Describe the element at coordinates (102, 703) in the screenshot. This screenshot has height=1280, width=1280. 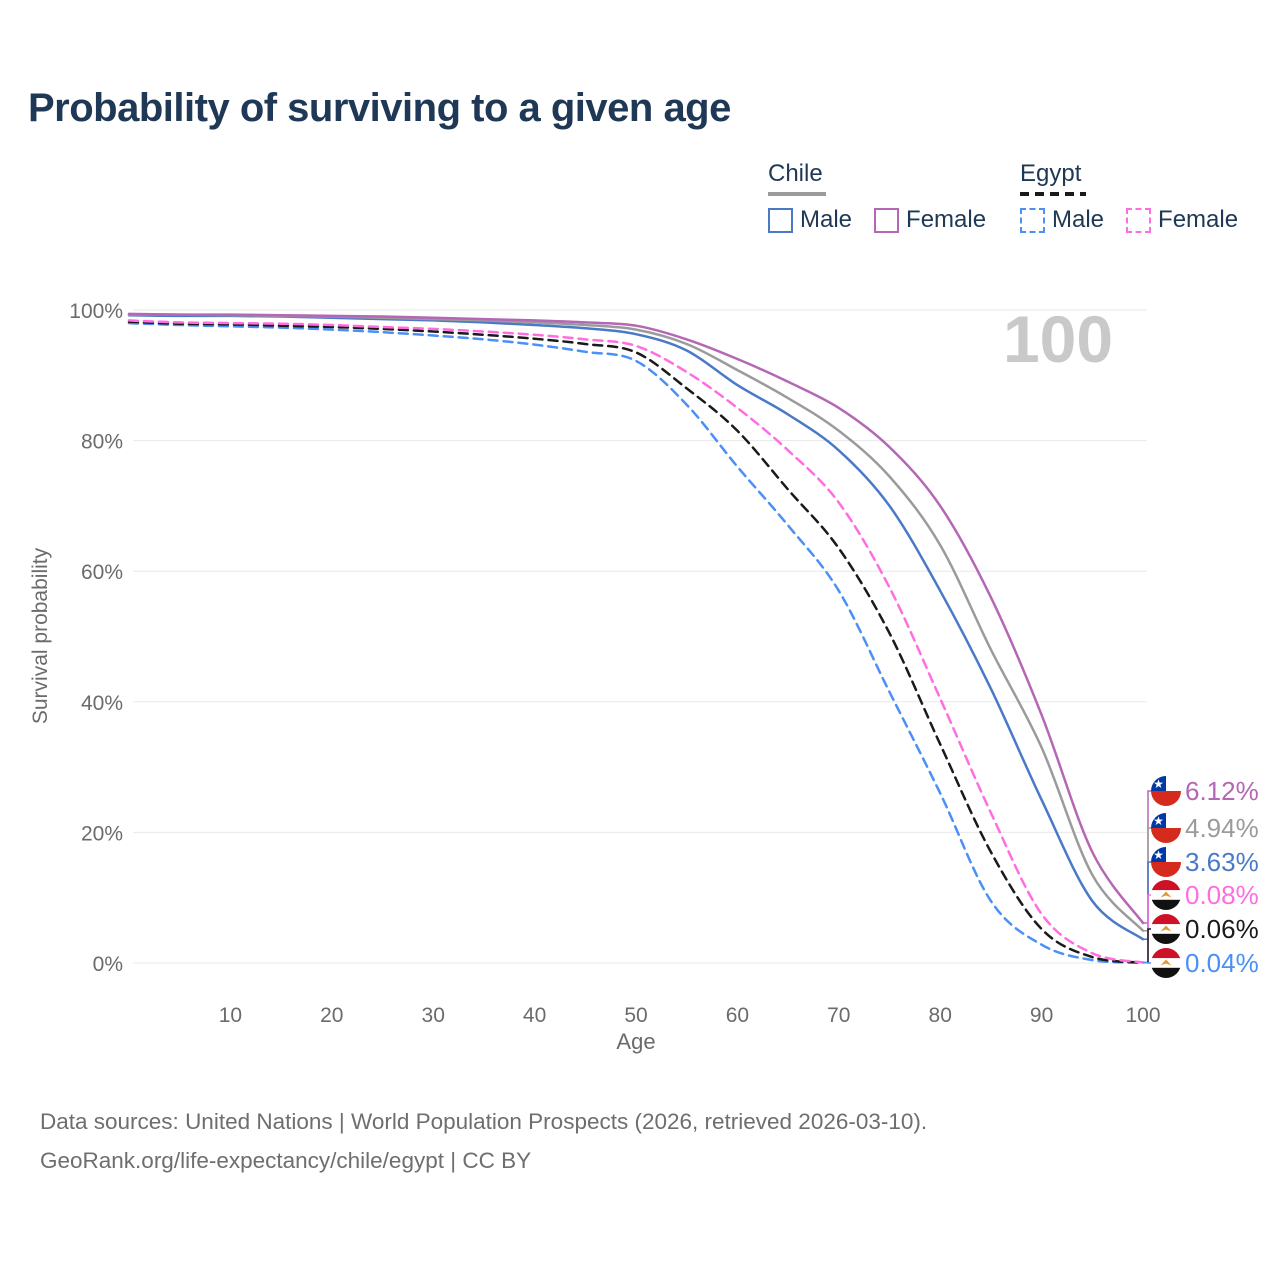
I see `y-tick-label: 40%` at that location.